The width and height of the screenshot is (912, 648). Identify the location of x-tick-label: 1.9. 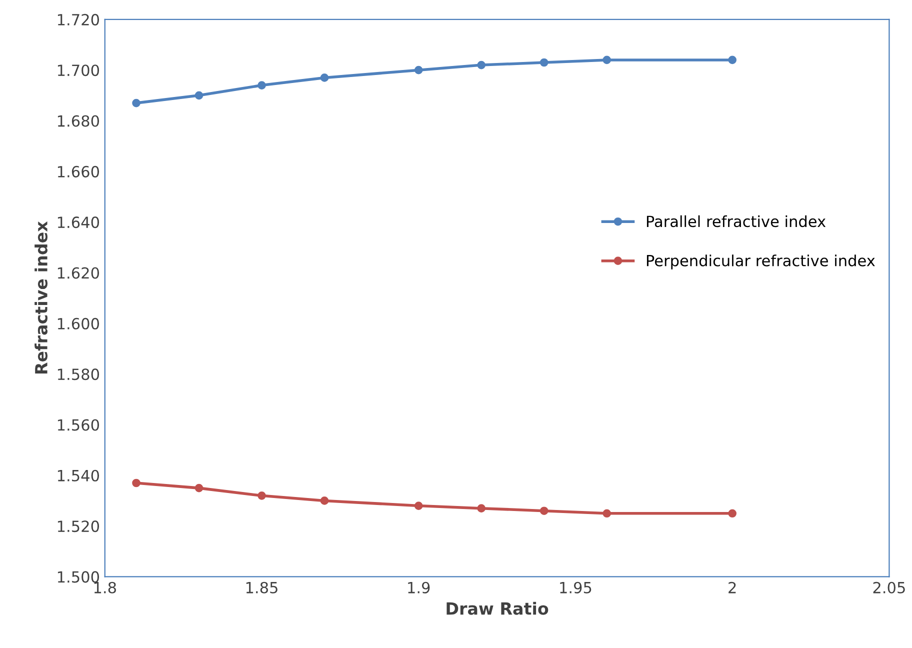
(419, 588).